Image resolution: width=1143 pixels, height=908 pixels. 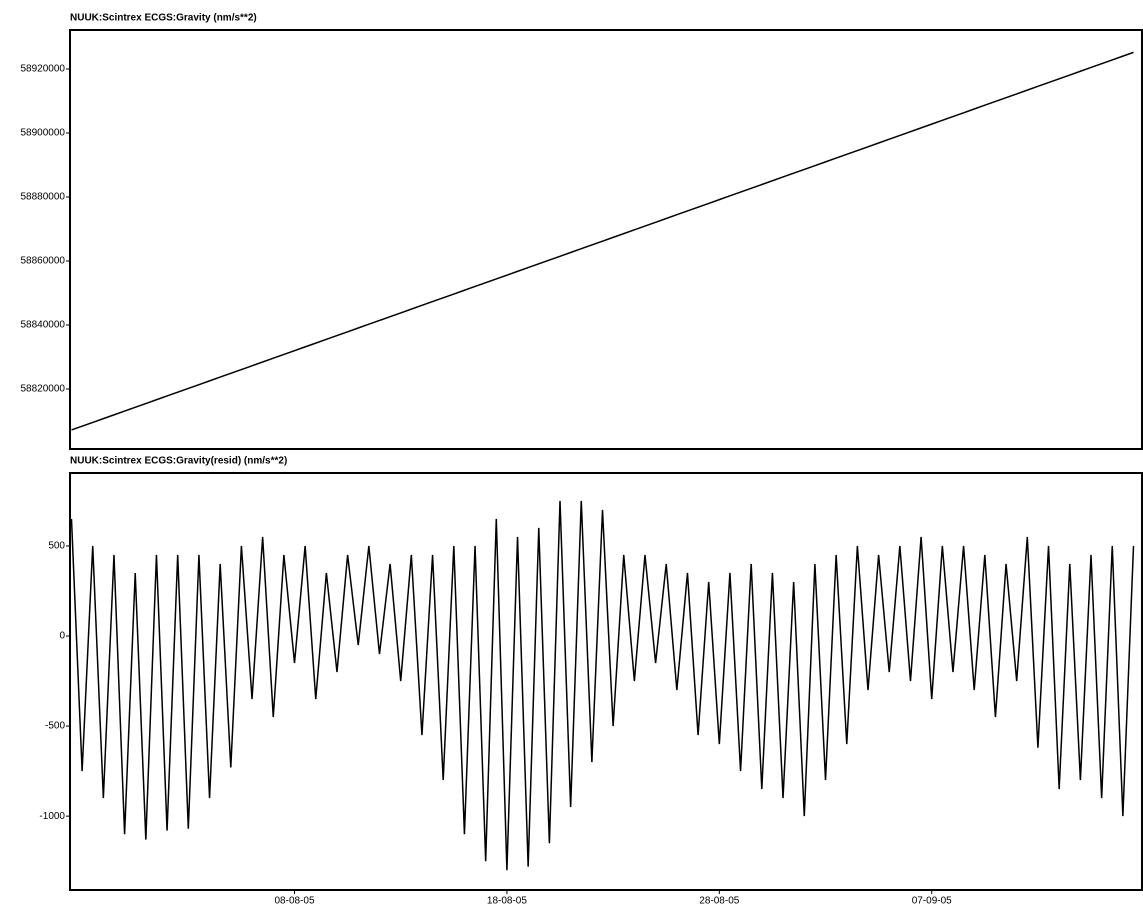 I want to click on y-tick-label: 58820000, so click(x=43, y=389).